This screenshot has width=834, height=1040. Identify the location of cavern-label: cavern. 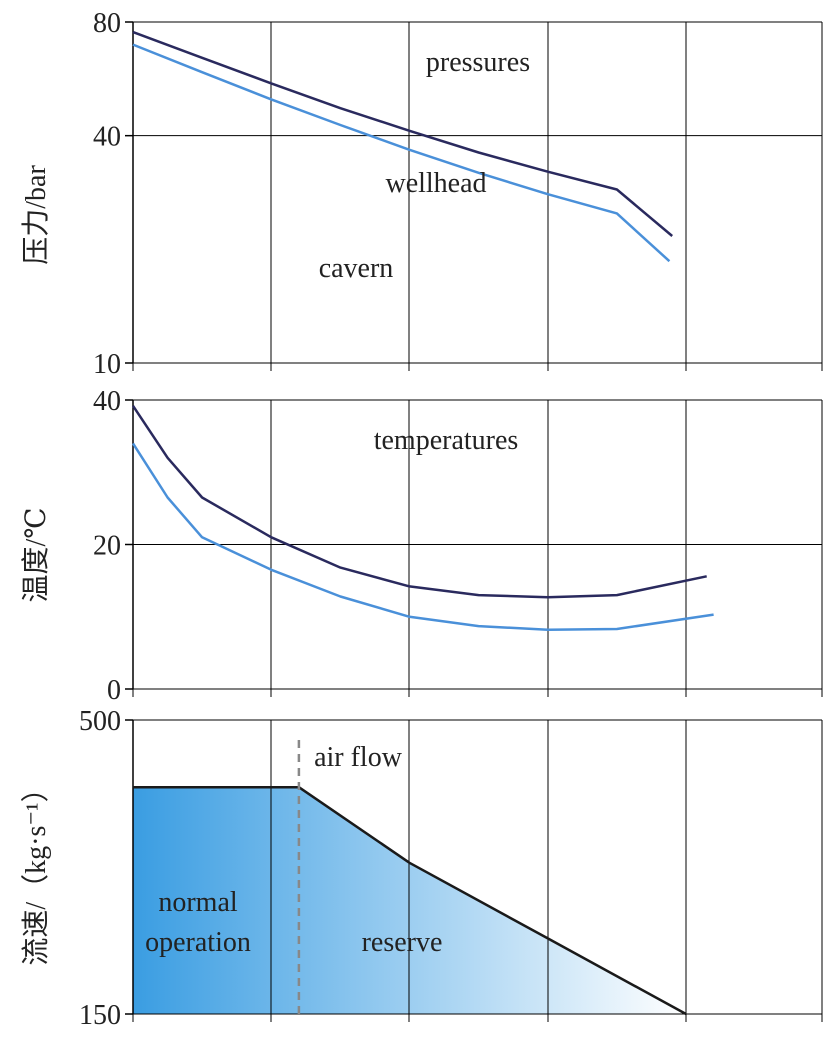
(356, 268).